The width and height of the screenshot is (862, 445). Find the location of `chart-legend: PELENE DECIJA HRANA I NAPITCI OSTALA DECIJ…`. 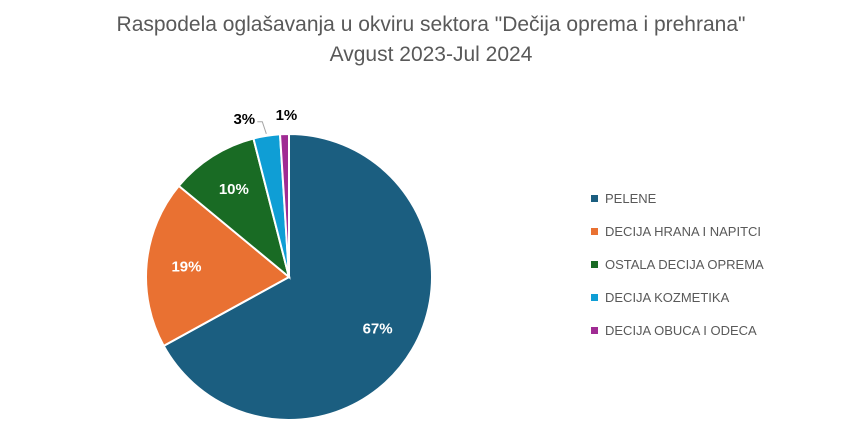

chart-legend: PELENE DECIJA HRANA I NAPITCI OSTALA DECIJ… is located at coordinates (677, 273).